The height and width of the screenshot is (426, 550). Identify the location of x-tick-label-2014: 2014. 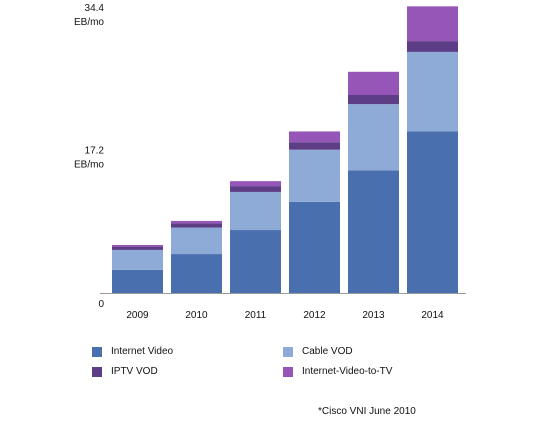
(432, 315).